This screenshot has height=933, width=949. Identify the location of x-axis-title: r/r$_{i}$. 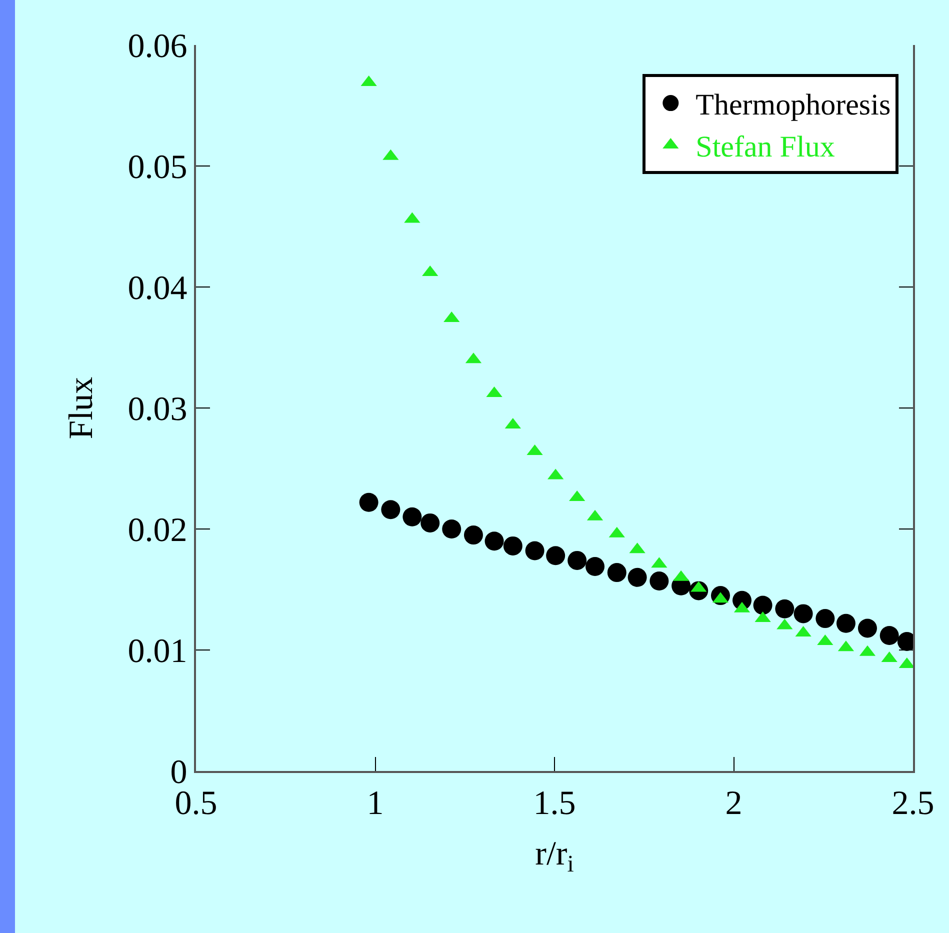
(554, 857).